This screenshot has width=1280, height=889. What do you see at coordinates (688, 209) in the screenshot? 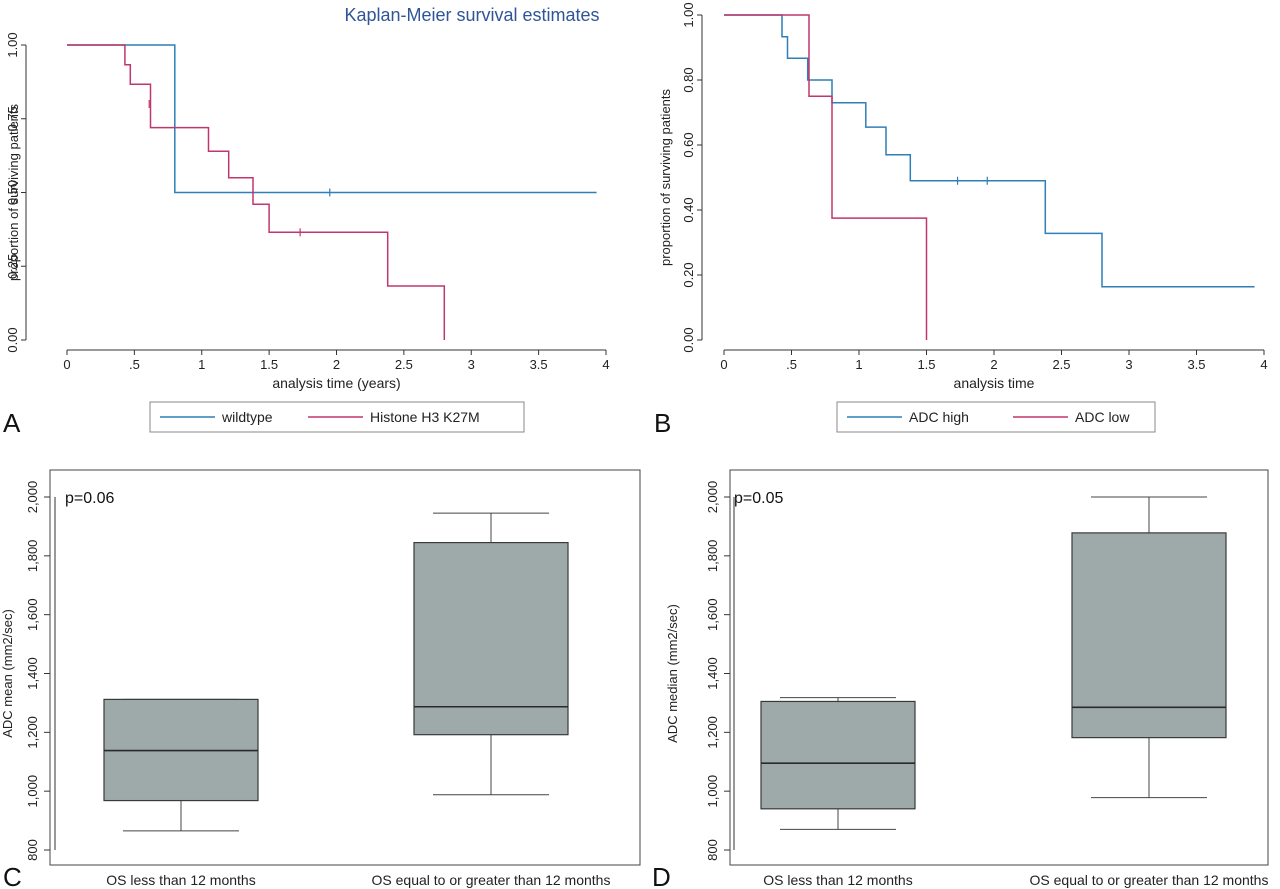
I see `y-tick-label: 0.40` at bounding box center [688, 209].